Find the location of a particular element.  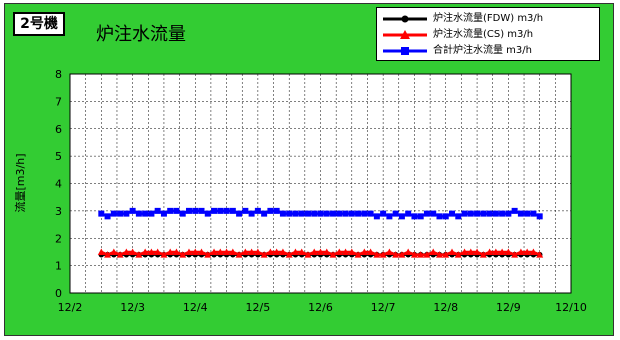

y-tick-label: 0 is located at coordinates (58, 293).